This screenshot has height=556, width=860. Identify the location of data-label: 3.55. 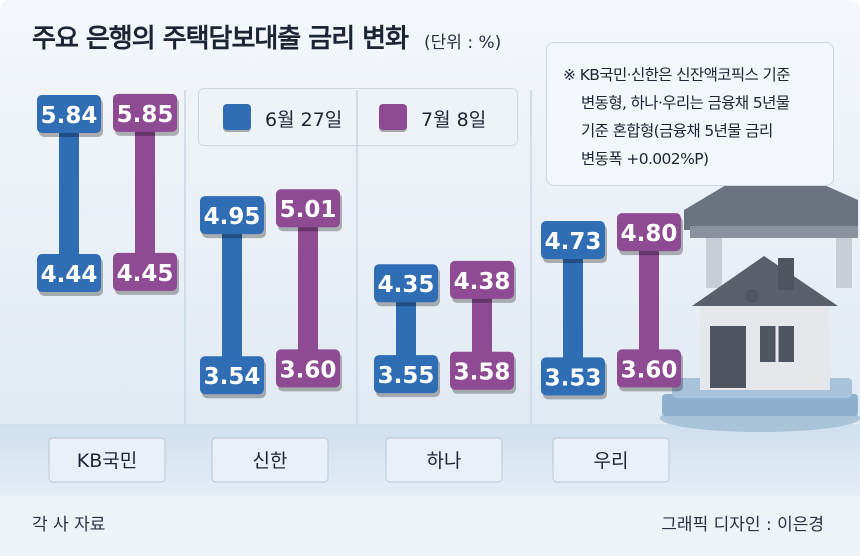
(406, 376).